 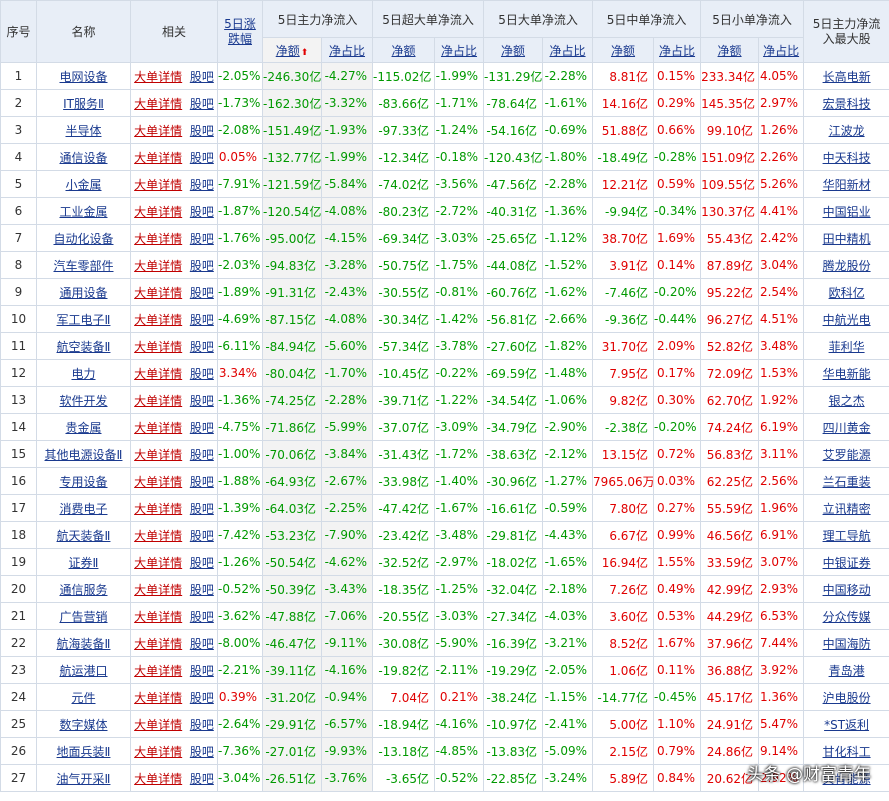 What do you see at coordinates (846, 778) in the screenshot?
I see `top-stock-link: 贝肯能源` at bounding box center [846, 778].